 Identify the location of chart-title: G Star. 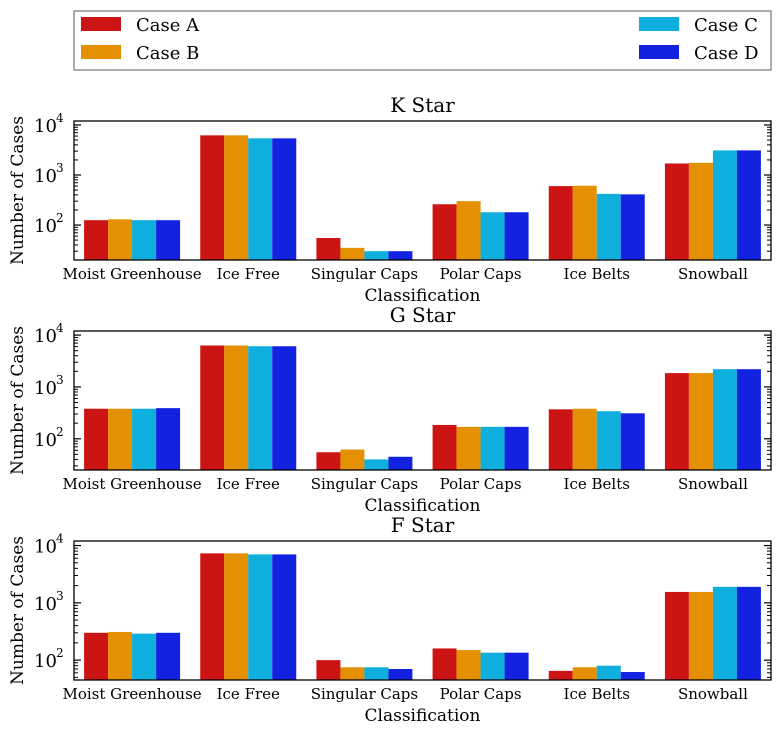
(423, 315).